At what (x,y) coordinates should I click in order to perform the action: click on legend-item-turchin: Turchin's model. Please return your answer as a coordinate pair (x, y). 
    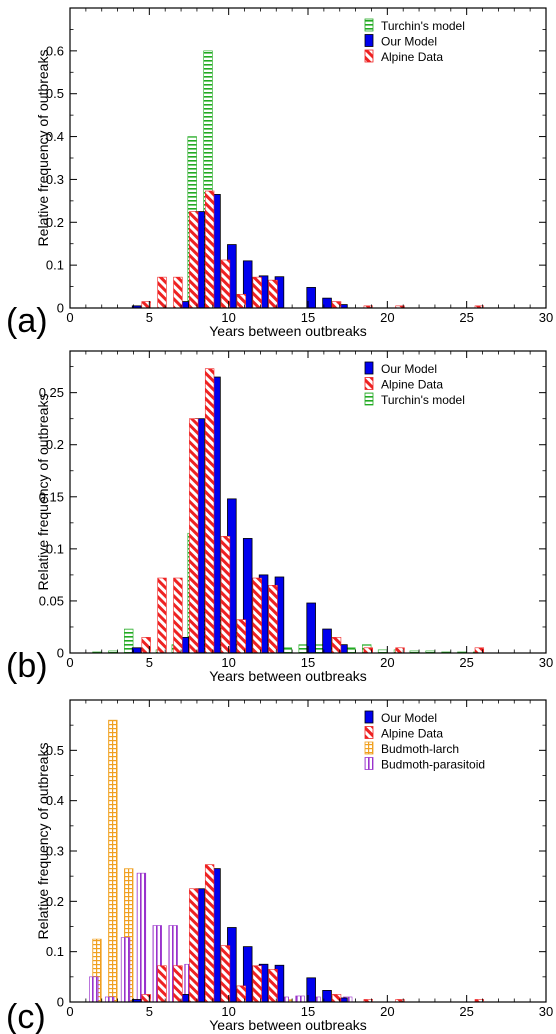
    Looking at the image, I should click on (414, 25).